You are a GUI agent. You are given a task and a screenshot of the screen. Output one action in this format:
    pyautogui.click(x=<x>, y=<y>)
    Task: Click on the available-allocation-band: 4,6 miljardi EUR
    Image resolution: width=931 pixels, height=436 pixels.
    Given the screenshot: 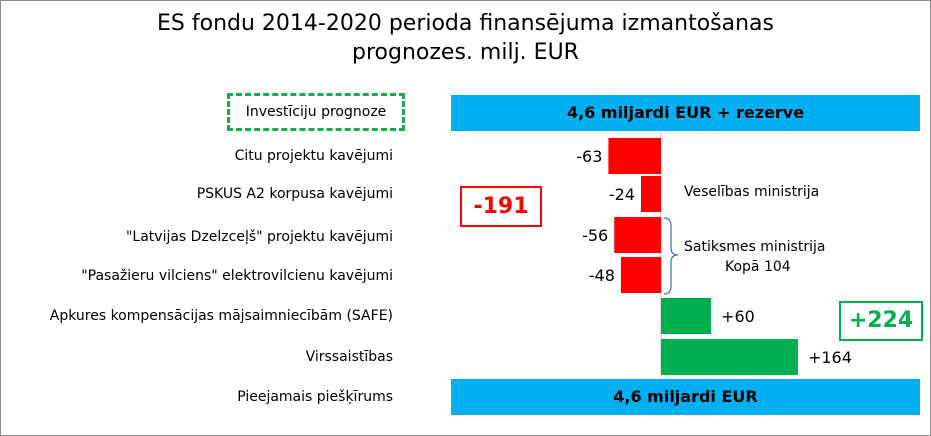 What is the action you would take?
    pyautogui.click(x=685, y=397)
    